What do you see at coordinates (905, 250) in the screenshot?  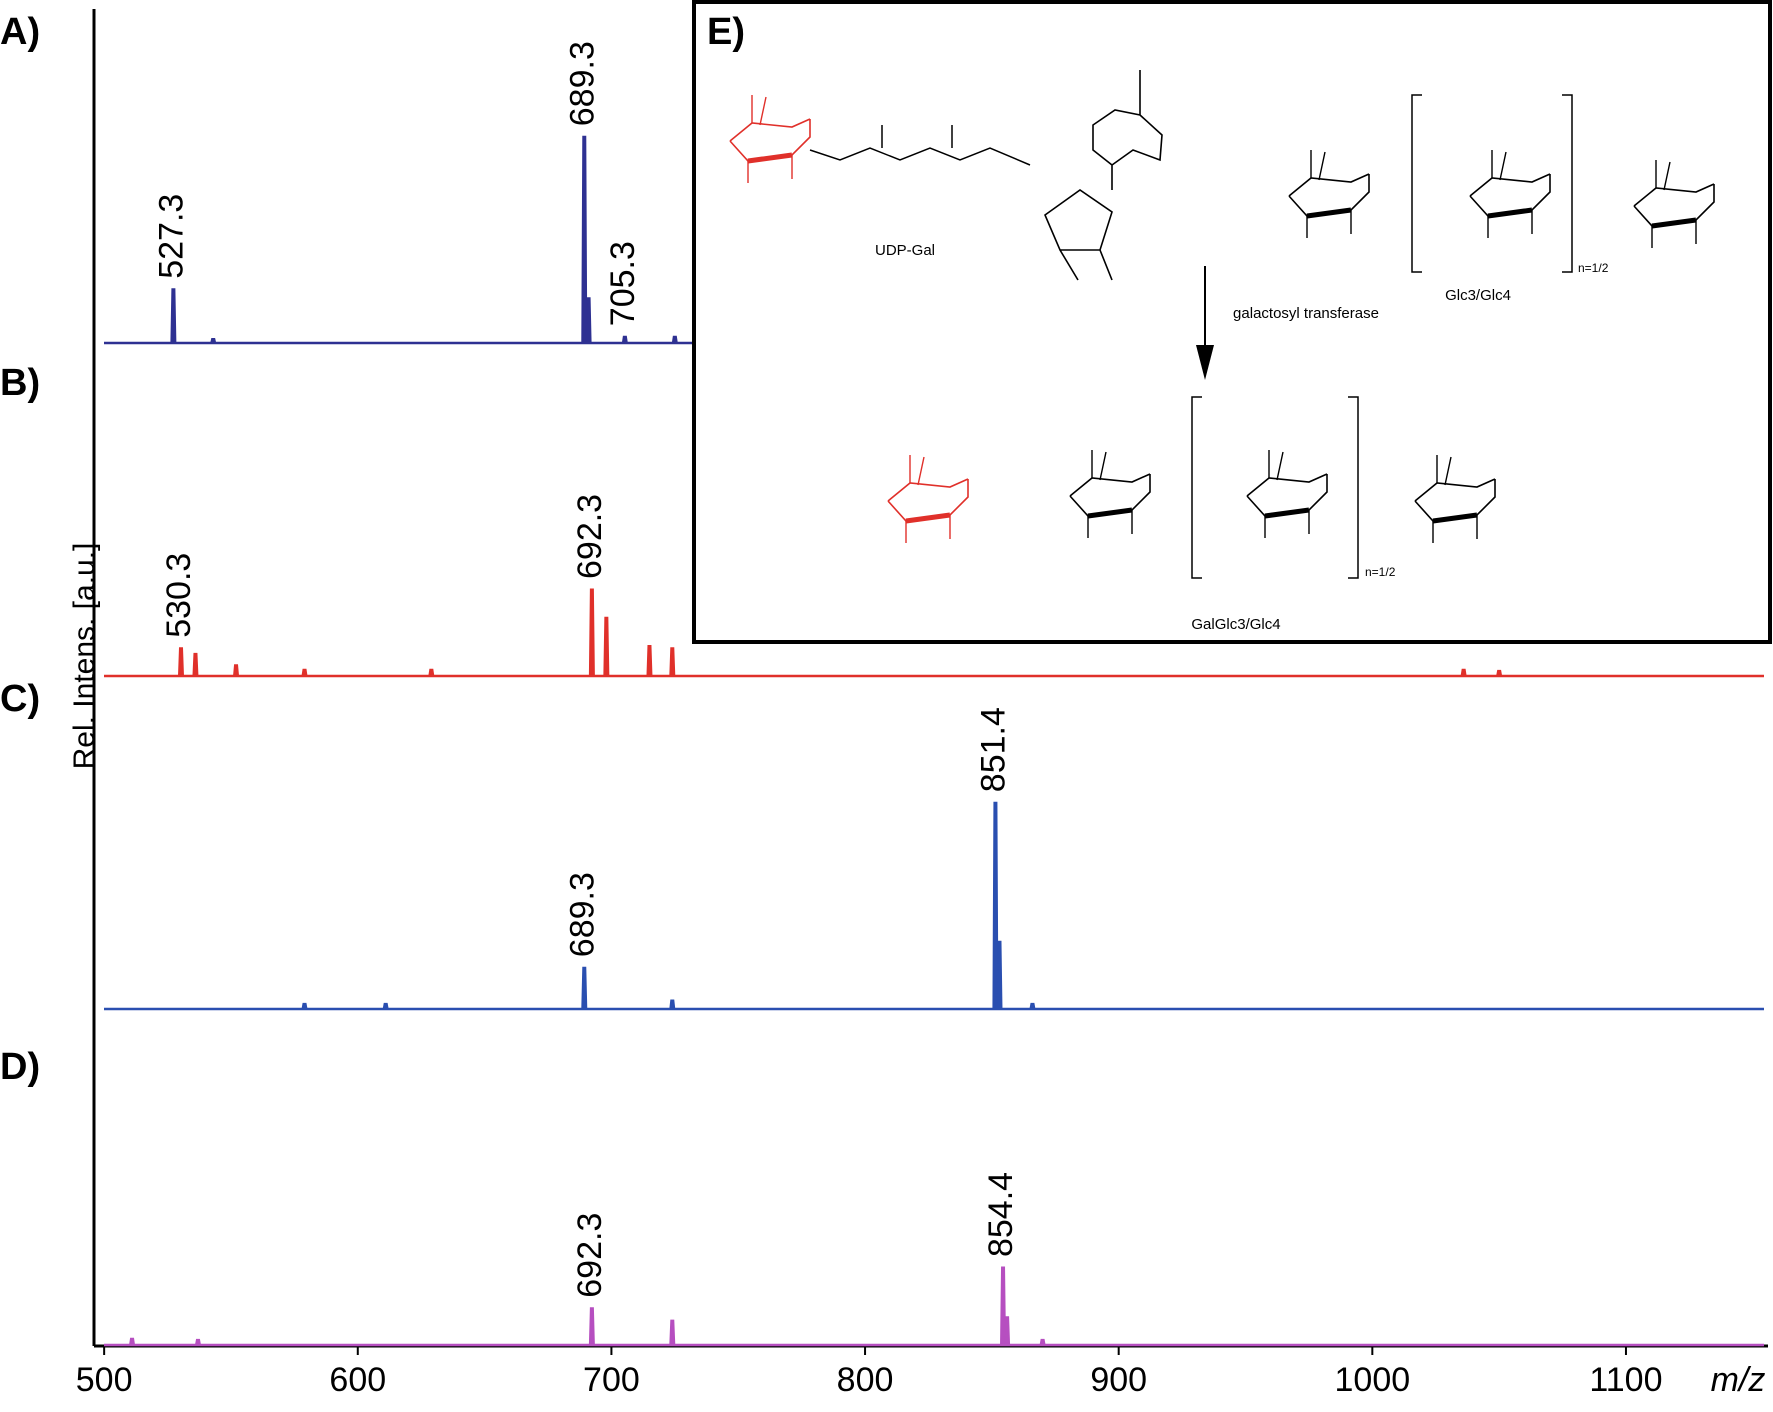 I see `compound-label: UDP-Gal` at bounding box center [905, 250].